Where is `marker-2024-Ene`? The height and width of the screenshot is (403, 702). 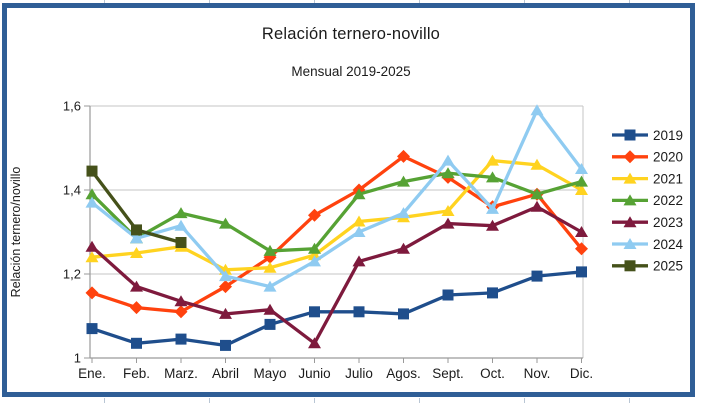
marker-2024-Ene is located at coordinates (92, 202).